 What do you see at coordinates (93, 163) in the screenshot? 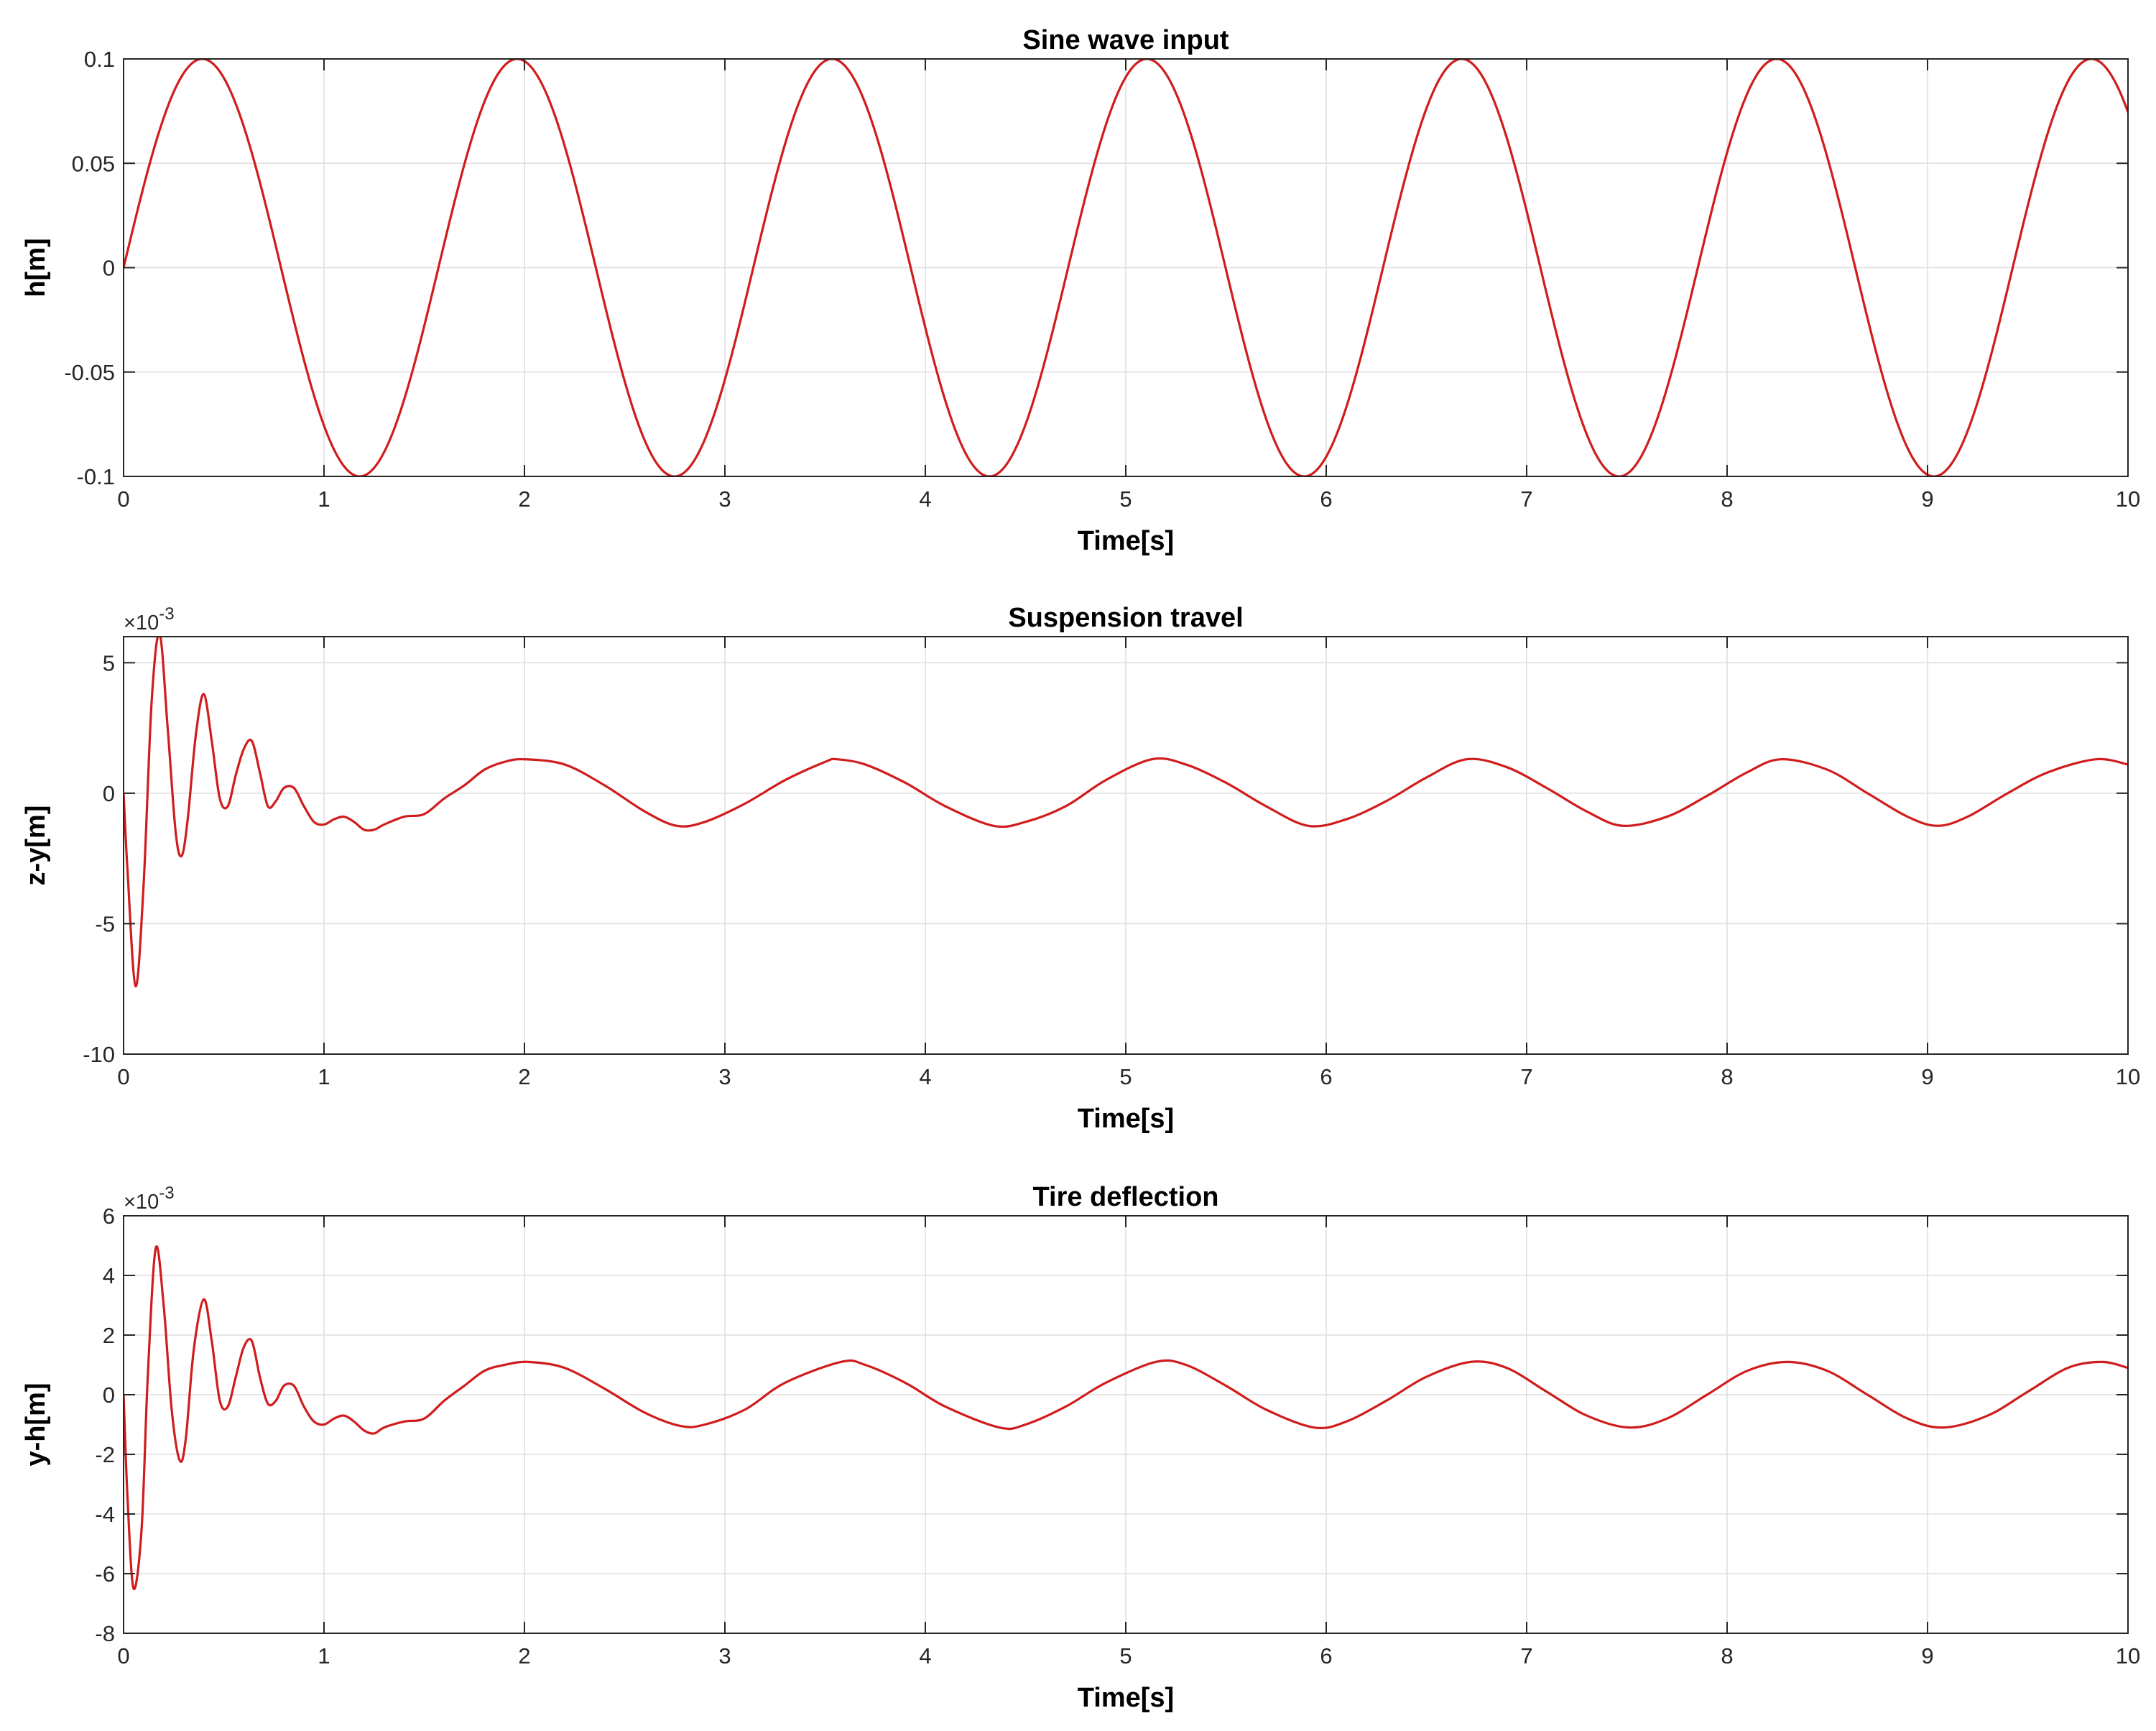
I see `sine-wave-input-y-tick-label: 0.05` at bounding box center [93, 163].